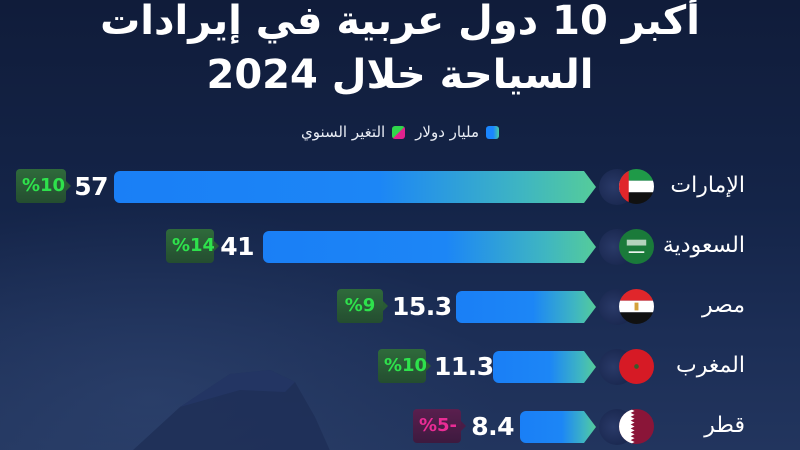 This screenshot has height=450, width=800. Describe the element at coordinates (422, 306) in the screenshot. I see `value-label: 15.3` at that location.